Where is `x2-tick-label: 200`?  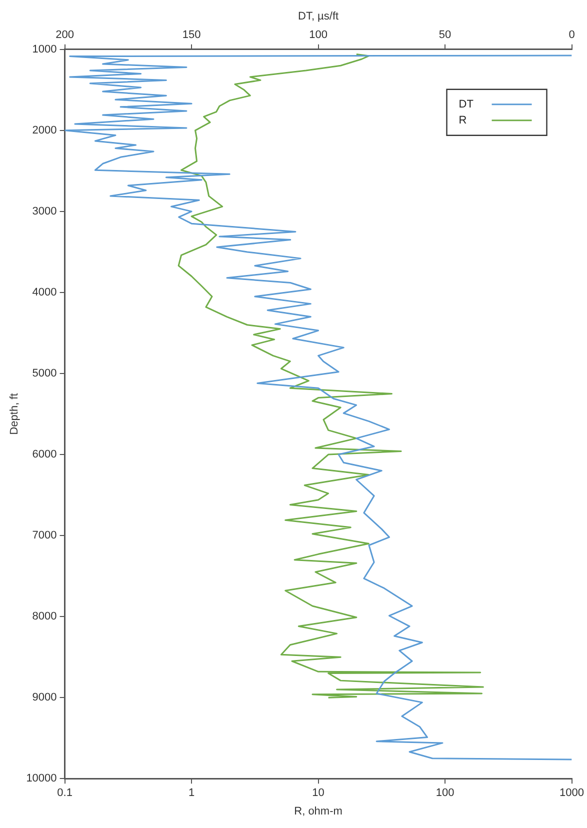 x2-tick-label: 200 is located at coordinates (65, 34).